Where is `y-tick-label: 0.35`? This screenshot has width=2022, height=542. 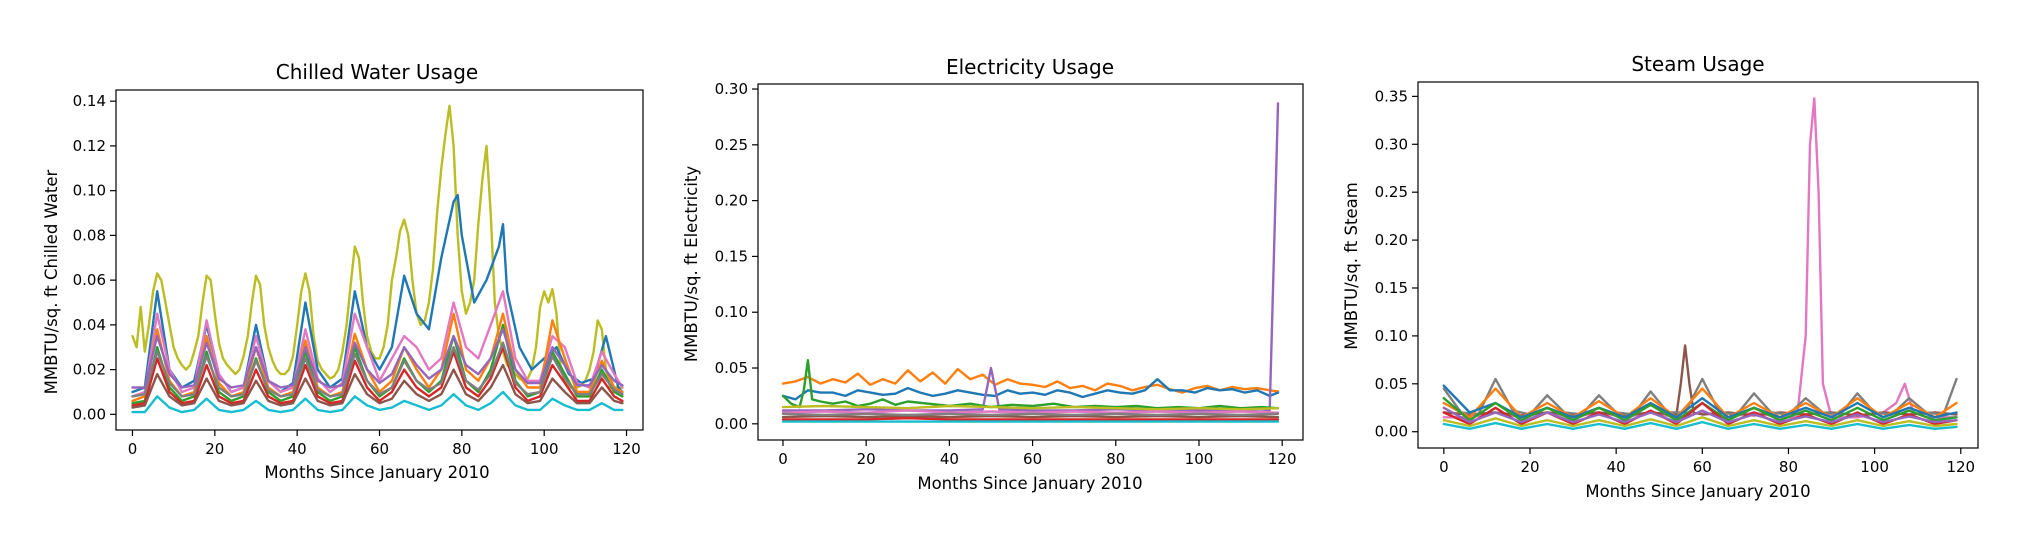
y-tick-label: 0.35 is located at coordinates (1391, 96).